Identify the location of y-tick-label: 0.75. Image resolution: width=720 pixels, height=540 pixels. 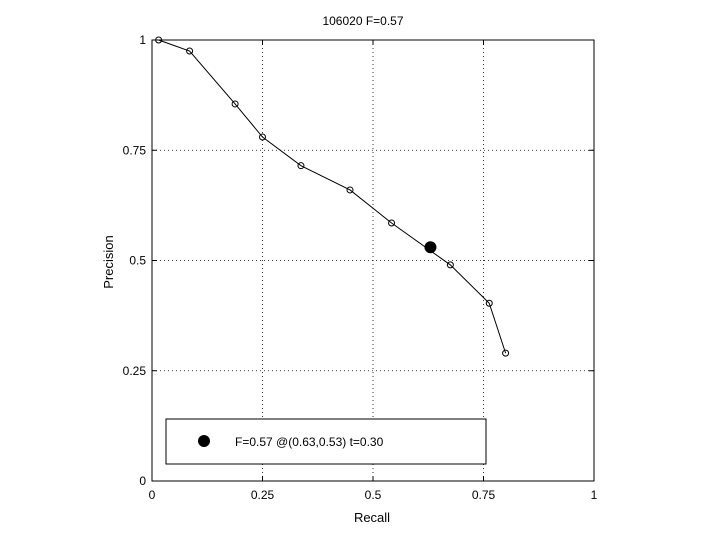
(135, 150).